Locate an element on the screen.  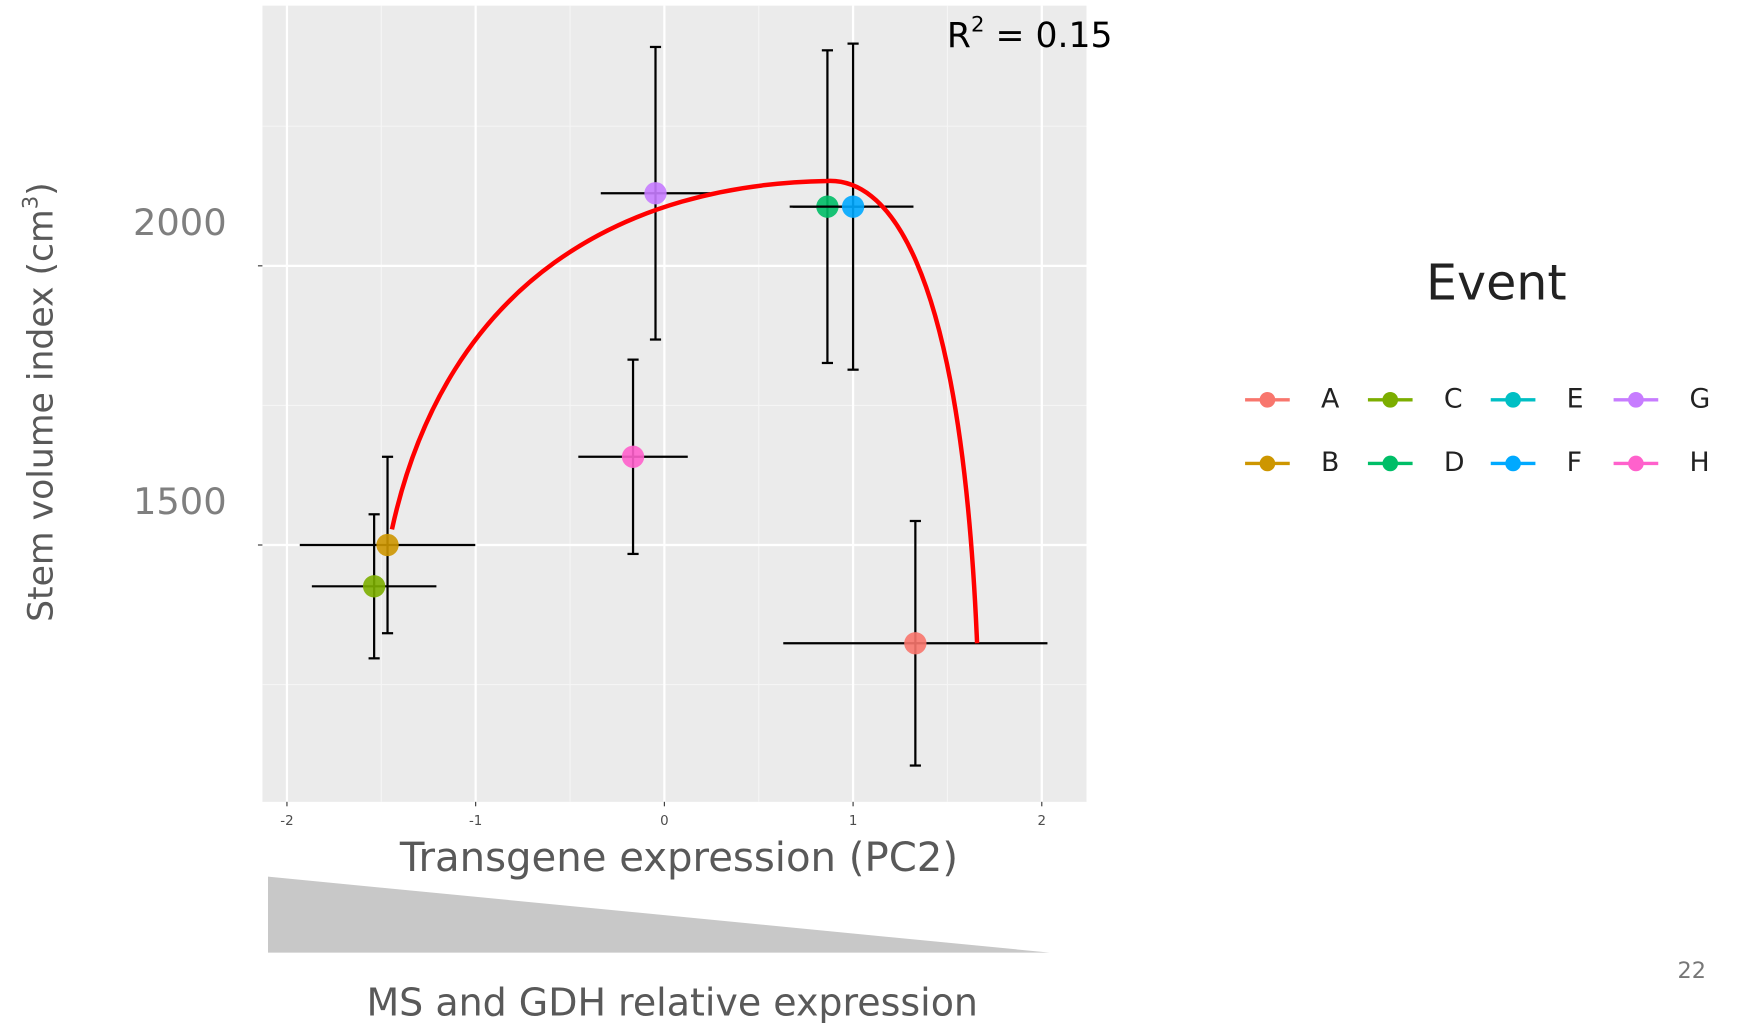
legend-label: A is located at coordinates (1330, 398).